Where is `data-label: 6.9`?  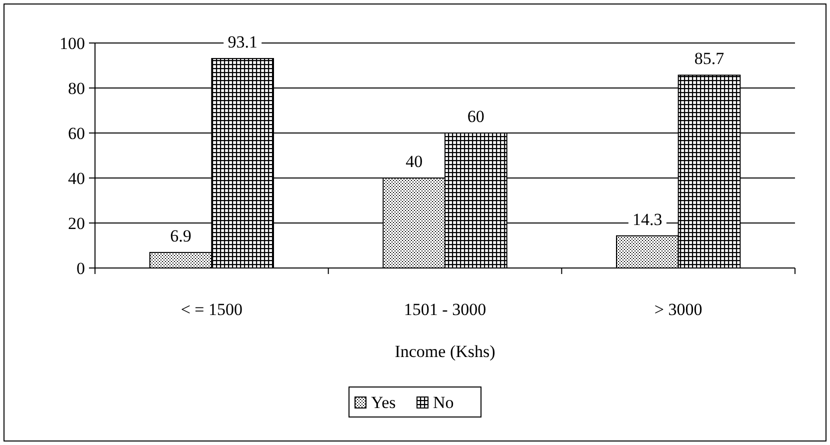 data-label: 6.9 is located at coordinates (181, 236).